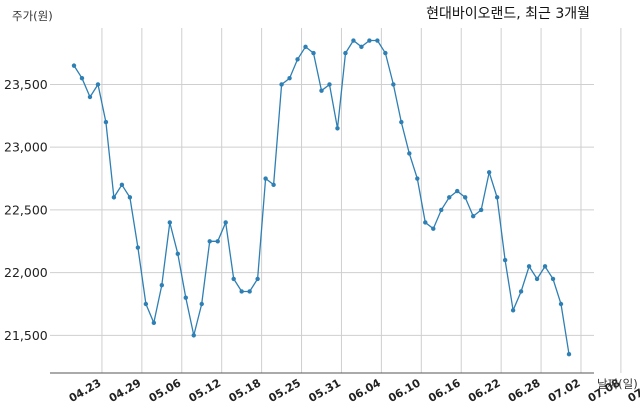 Image resolution: width=640 pixels, height=415 pixels. Describe the element at coordinates (444, 390) in the screenshot. I see `x-tick-label: 06.16` at that location.